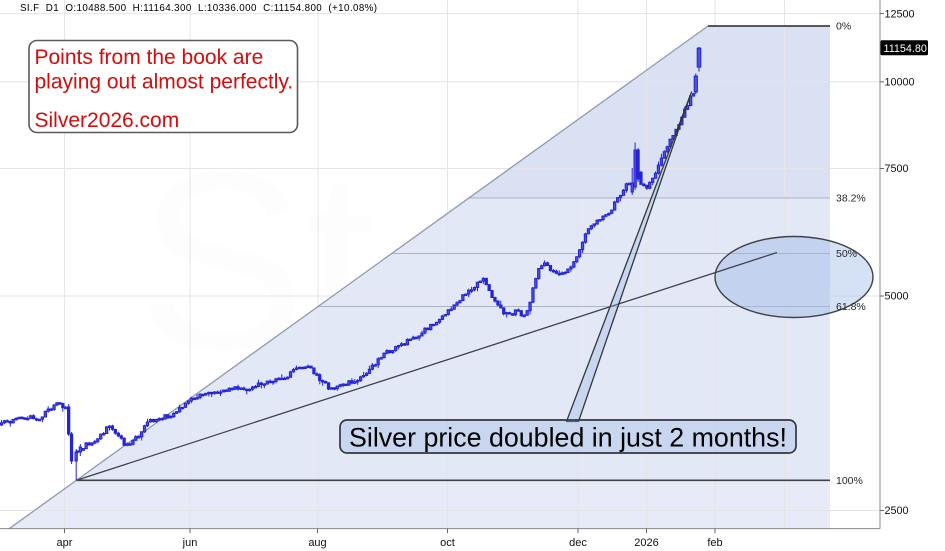 This screenshot has height=551, width=945. Describe the element at coordinates (149, 57) in the screenshot. I see `svg-text: Points from the book are` at that location.